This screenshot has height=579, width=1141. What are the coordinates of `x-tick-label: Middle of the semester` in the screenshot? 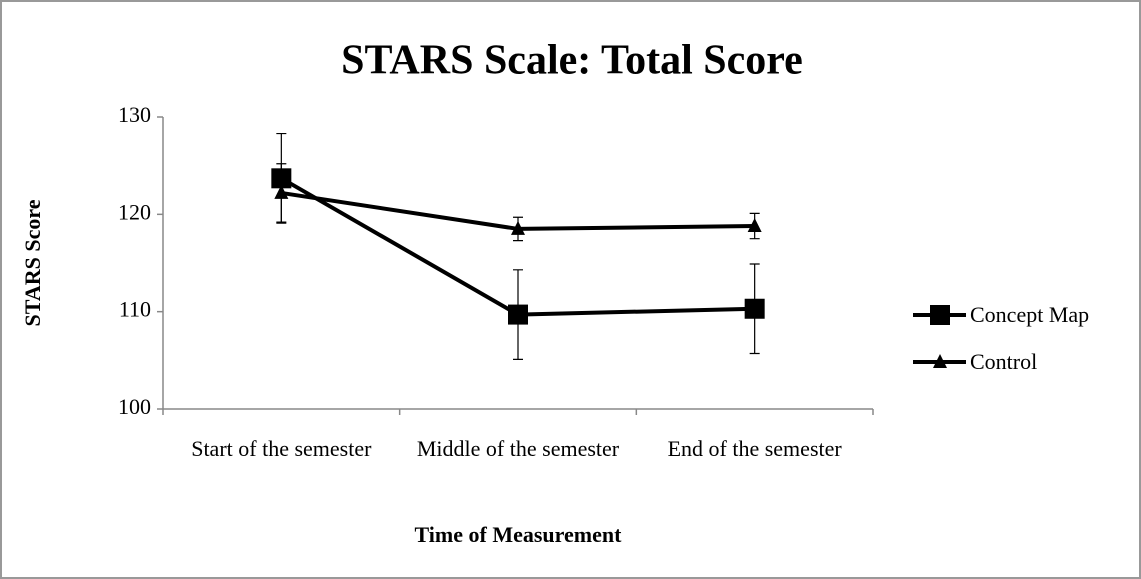 It's located at (518, 448).